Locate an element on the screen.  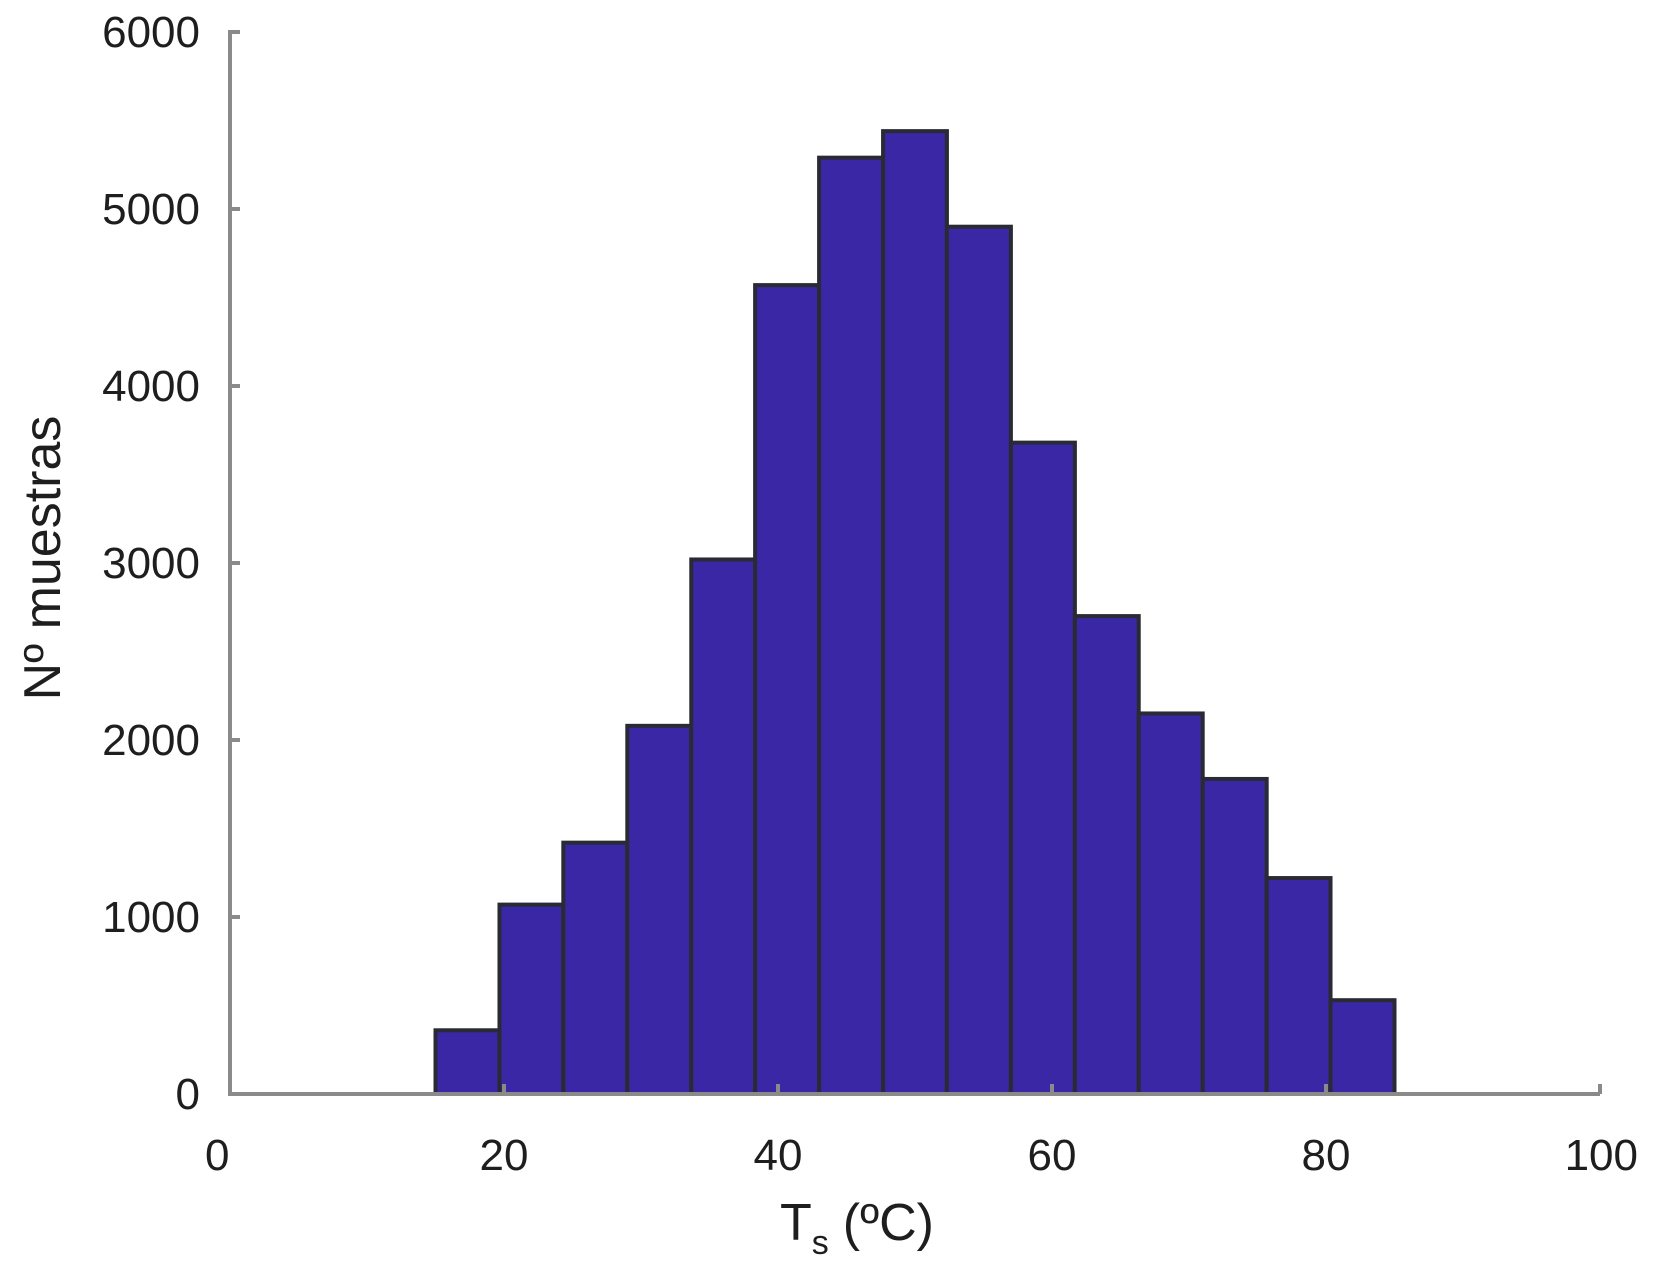
x-tick-label: 0 is located at coordinates (217, 1155).